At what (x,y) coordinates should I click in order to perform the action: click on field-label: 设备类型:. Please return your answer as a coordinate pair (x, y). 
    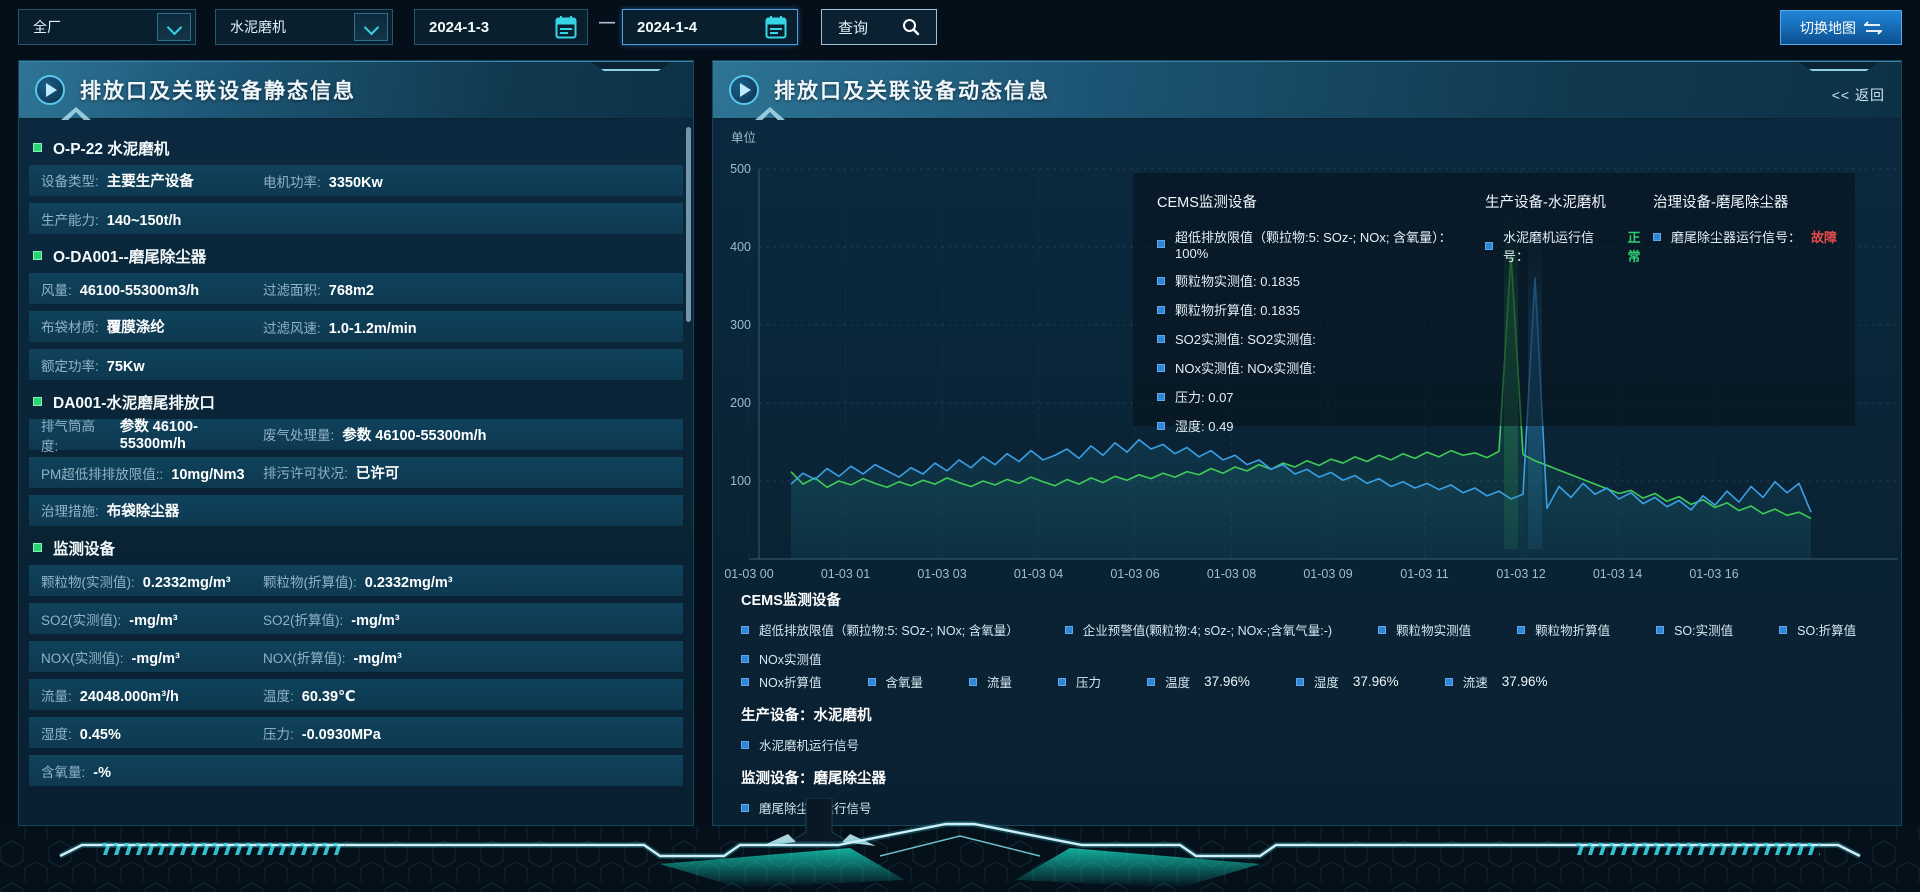
    Looking at the image, I should click on (70, 181).